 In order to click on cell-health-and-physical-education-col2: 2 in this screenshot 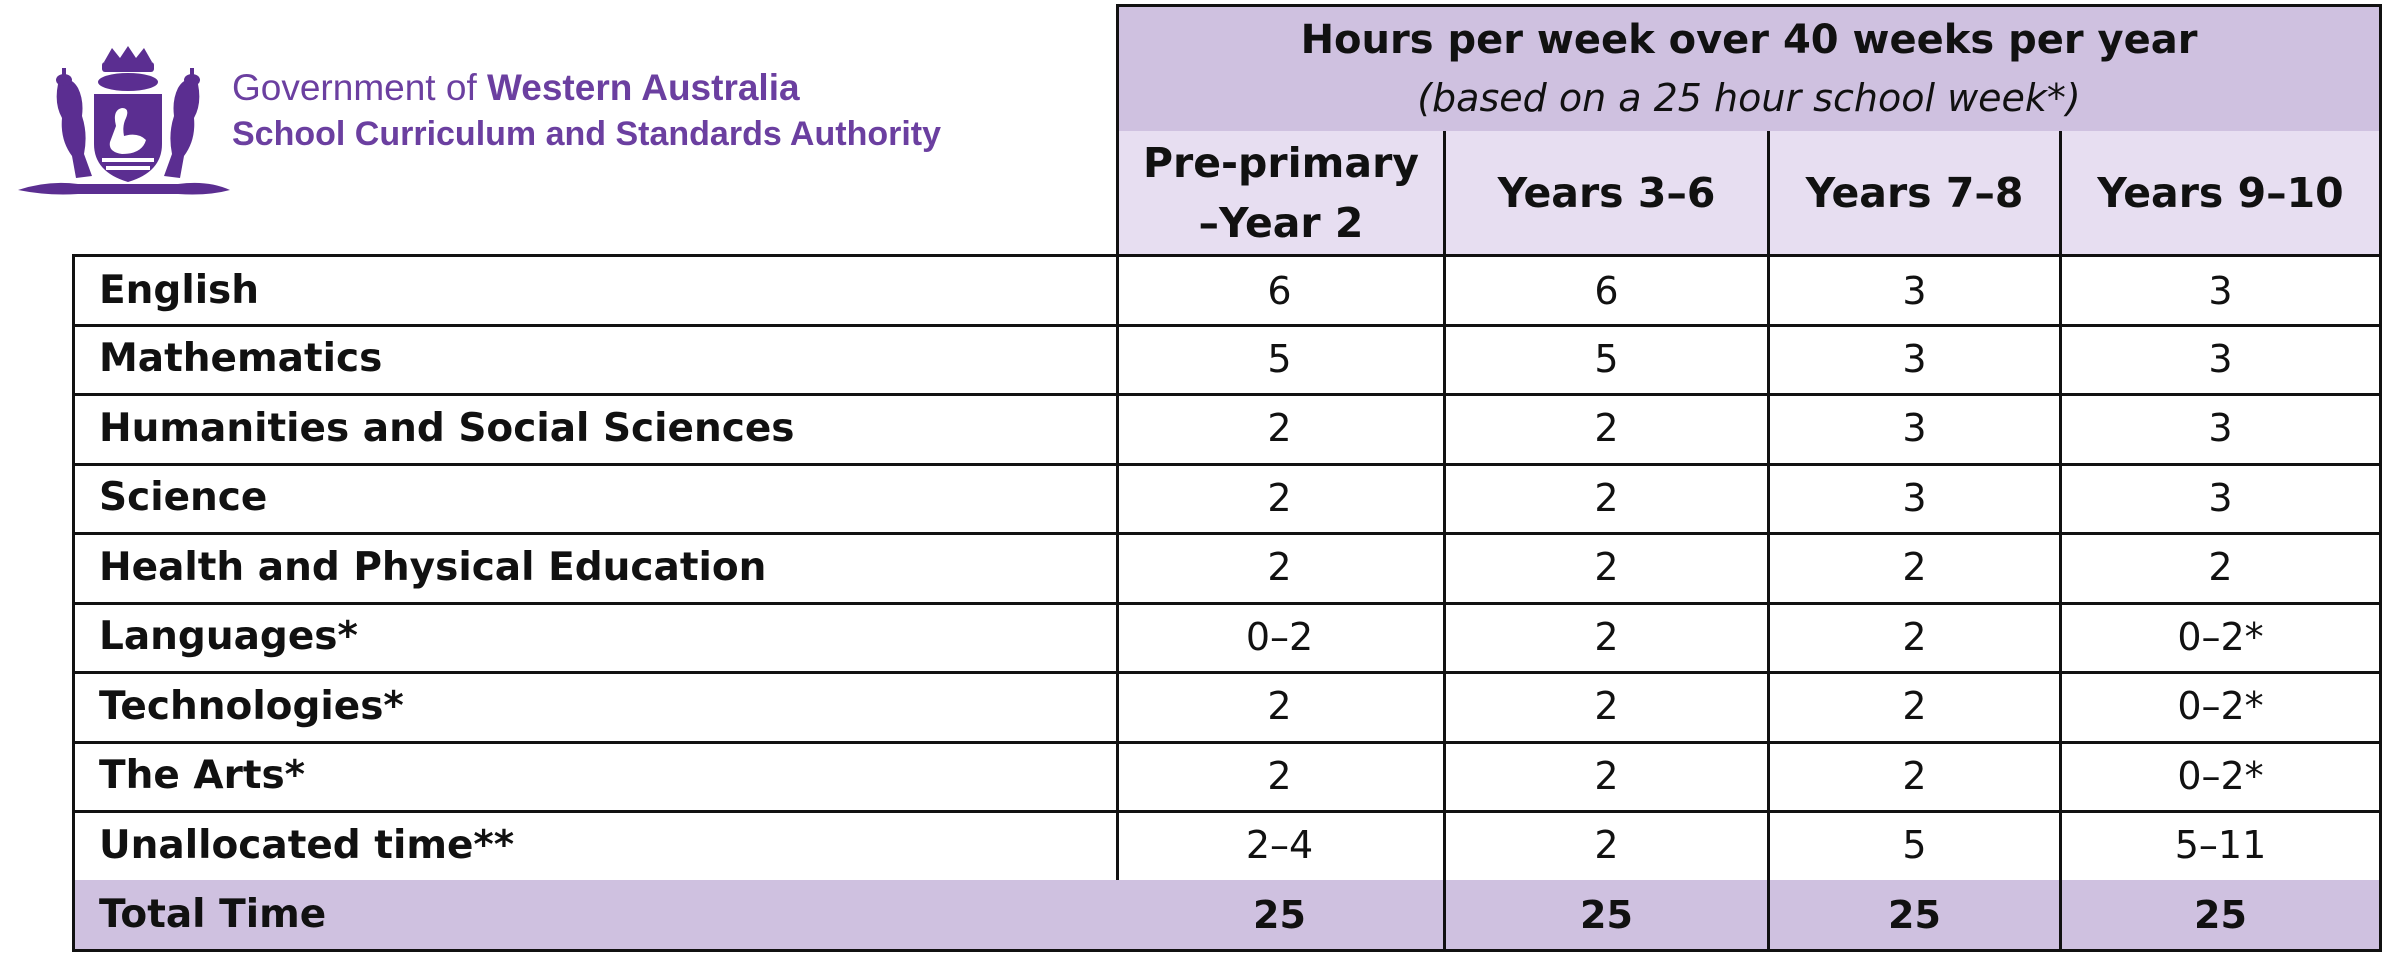, I will do `click(1608, 568)`.